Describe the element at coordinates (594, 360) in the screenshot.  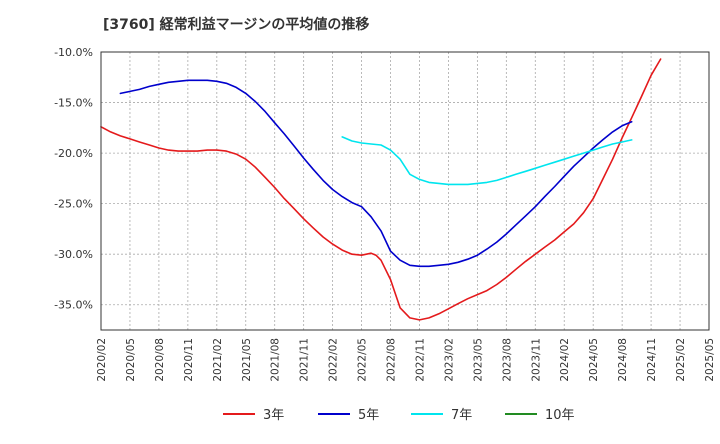
I see `x-tick-label: 2024/05` at that location.